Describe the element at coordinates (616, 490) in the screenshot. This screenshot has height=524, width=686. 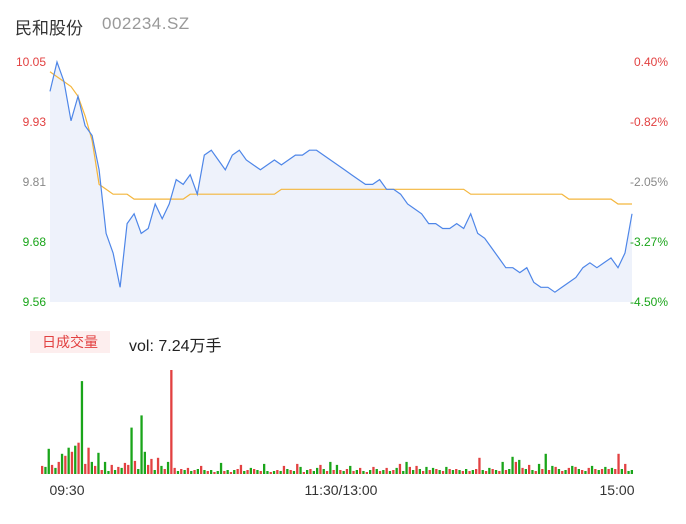
I see `x-tick-label: 15:00` at that location.